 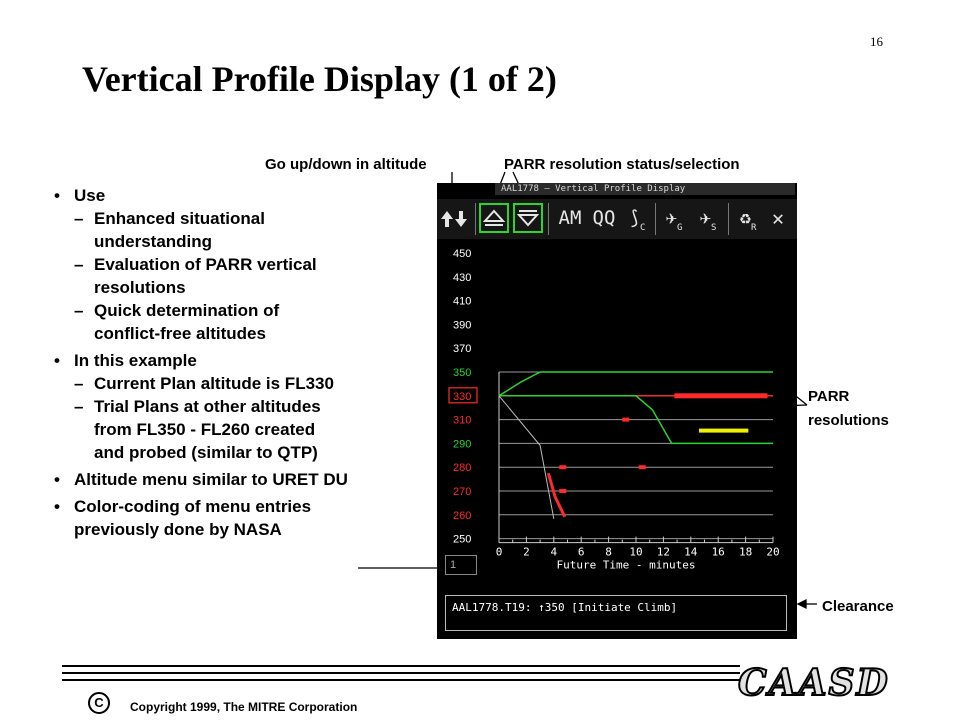 I want to click on qq-button: QQ, so click(x=604, y=218).